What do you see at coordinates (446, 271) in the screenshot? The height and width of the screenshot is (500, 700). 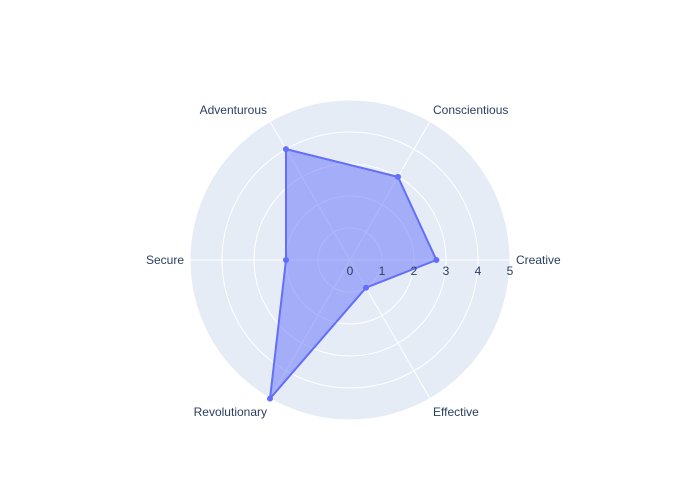 I see `radial-tick-label: 3` at bounding box center [446, 271].